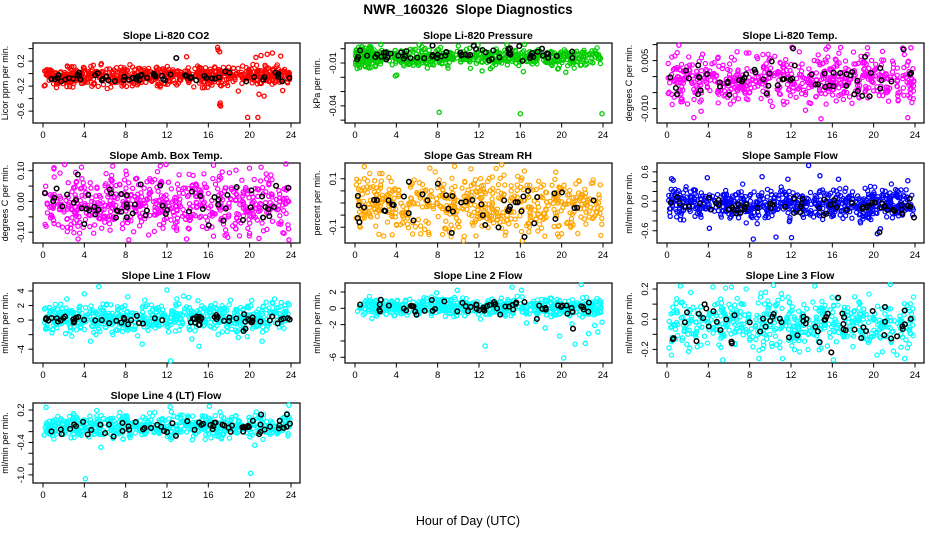  I want to click on panel-title: Slope Line 3 Flow, so click(791, 276).